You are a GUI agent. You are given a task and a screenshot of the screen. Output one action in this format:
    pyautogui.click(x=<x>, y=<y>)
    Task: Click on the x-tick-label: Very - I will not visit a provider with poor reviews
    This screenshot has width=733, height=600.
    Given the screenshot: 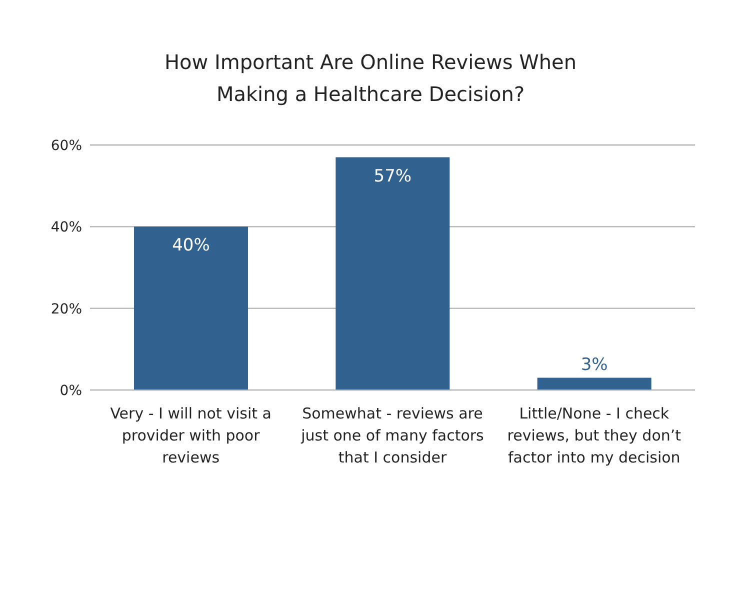 What is the action you would take?
    pyautogui.click(x=191, y=435)
    